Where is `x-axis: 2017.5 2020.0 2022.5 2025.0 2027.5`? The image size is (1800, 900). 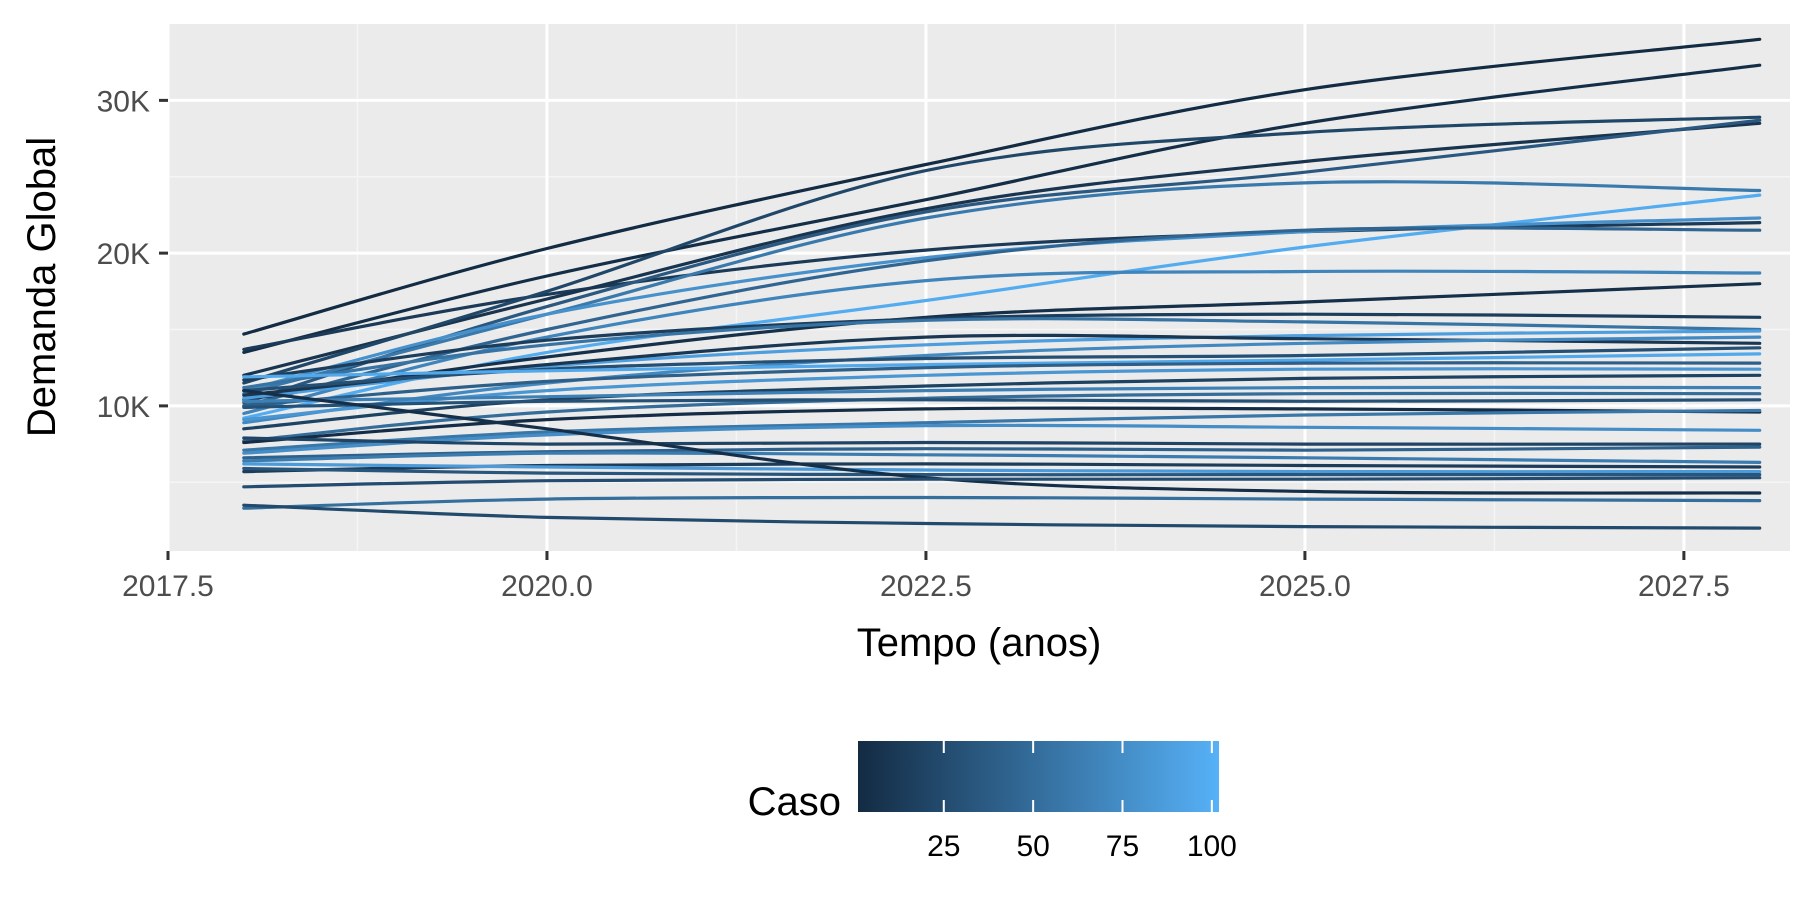 x-axis: 2017.5 2020.0 2022.5 2025.0 2027.5 is located at coordinates (926, 577).